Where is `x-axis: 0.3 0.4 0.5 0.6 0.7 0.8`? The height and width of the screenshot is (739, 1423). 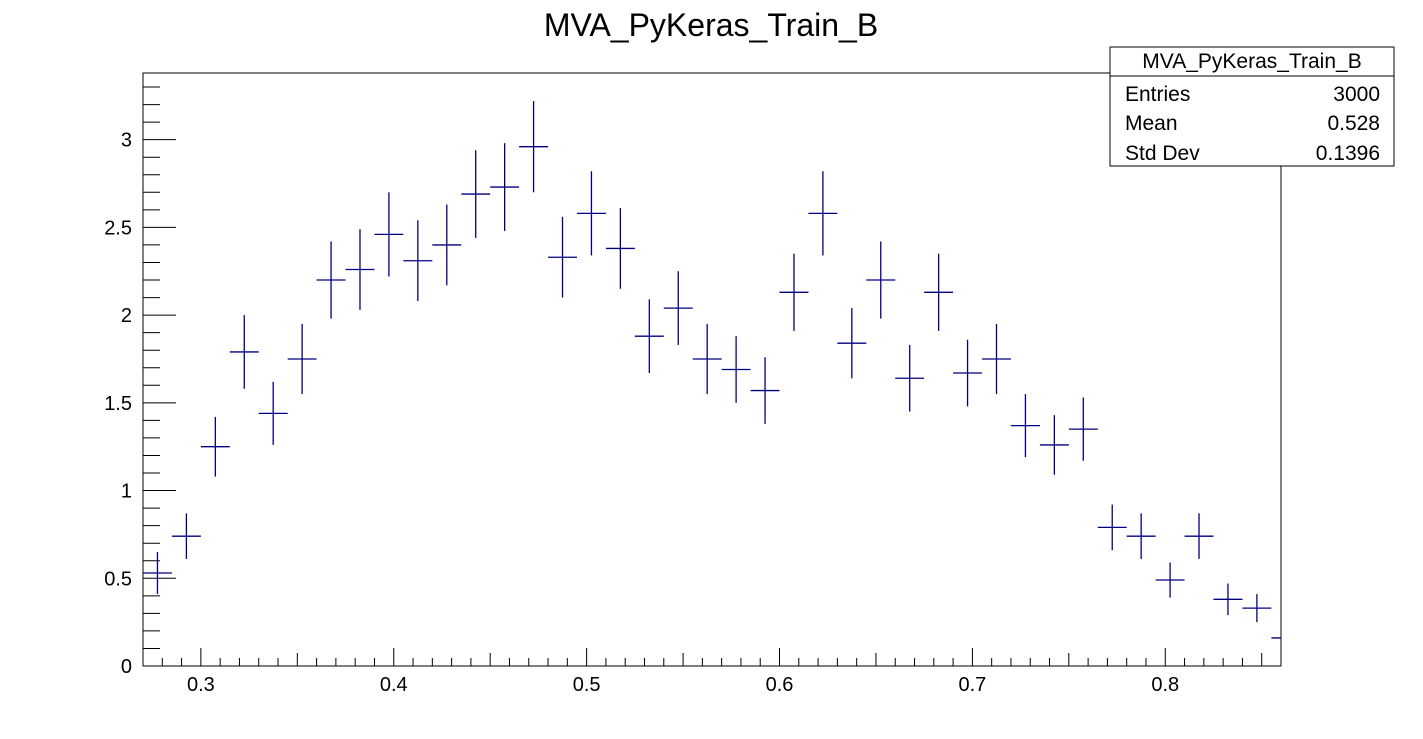 x-axis: 0.3 0.4 0.5 0.6 0.7 0.8 is located at coordinates (712, 672).